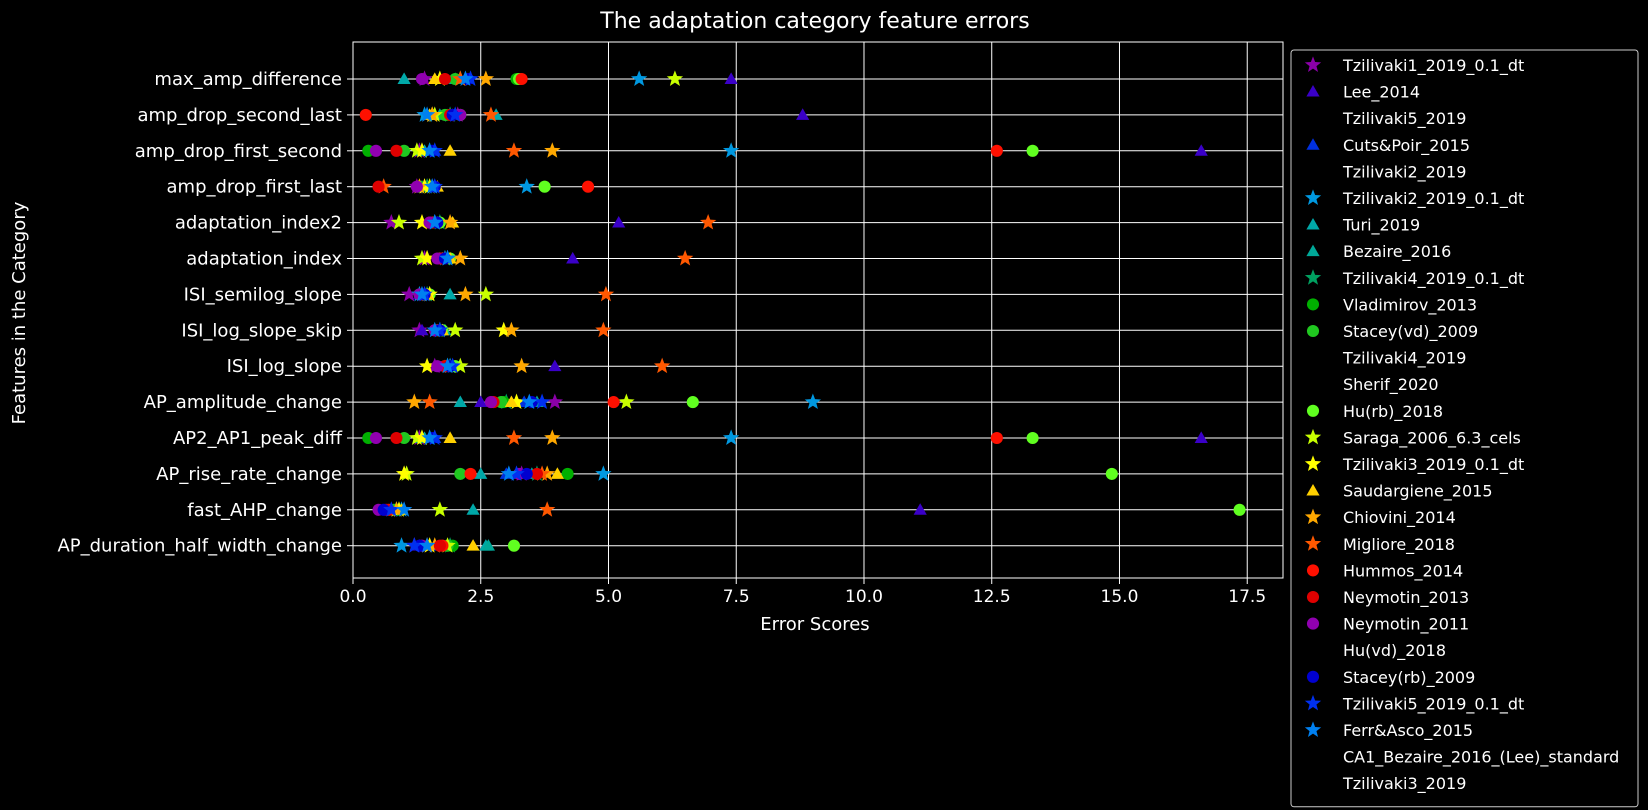  Describe the element at coordinates (249, 474) in the screenshot. I see `y-tick-label: AP_rise_rate_change` at that location.